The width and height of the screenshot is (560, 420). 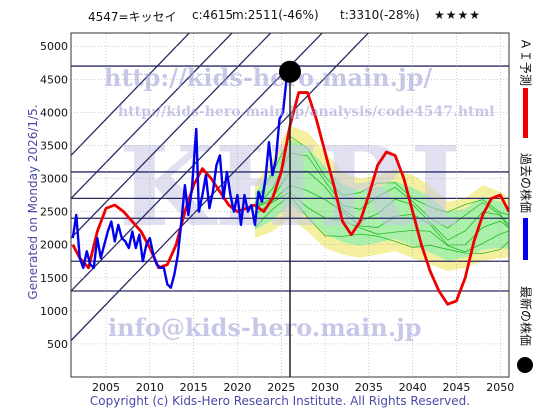 What do you see at coordinates (54, 278) in the screenshot?
I see `y-tick-label: 1500` at bounding box center [54, 278].